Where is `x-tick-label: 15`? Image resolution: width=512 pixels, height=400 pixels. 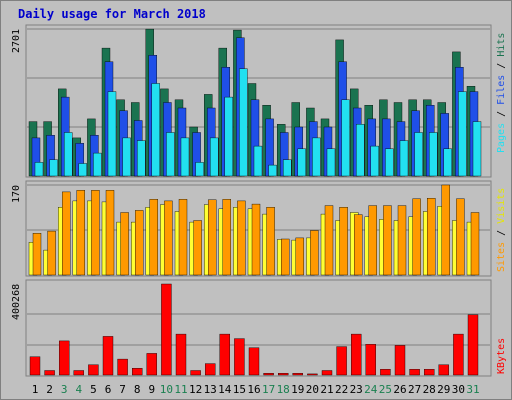 x-tick-label: 15 is located at coordinates (239, 389).